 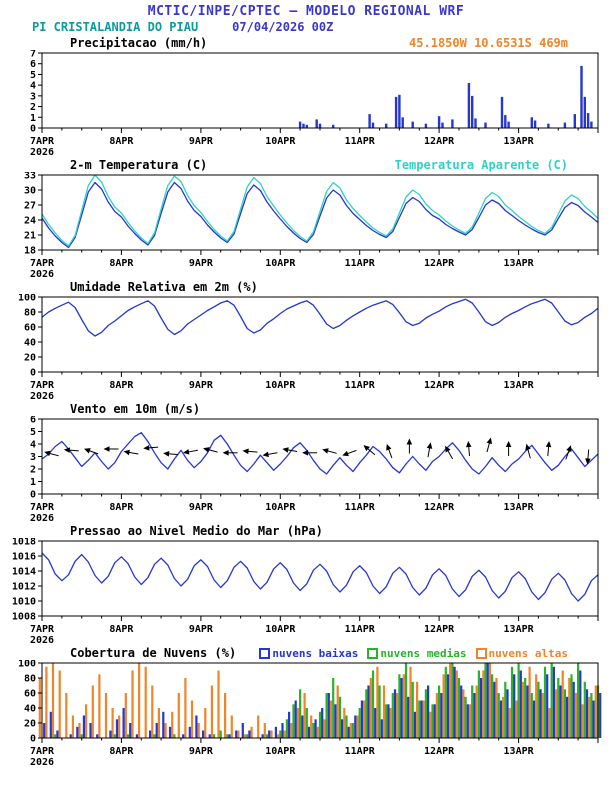 What do you see at coordinates (201, 385) in the screenshot?
I see `svg-text: 9APR` at bounding box center [201, 385].